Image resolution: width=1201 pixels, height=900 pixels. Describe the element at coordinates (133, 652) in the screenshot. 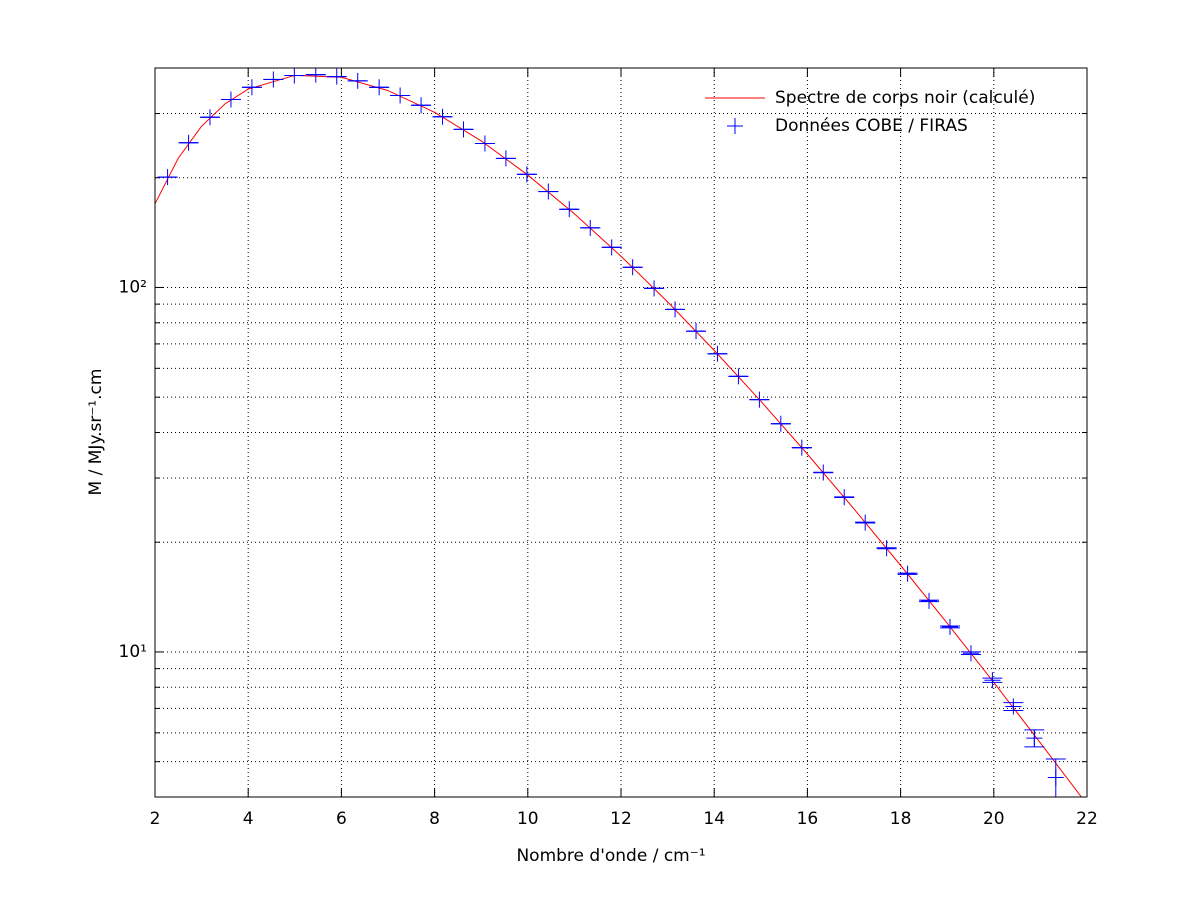

I see `y-tick-label: 10¹` at that location.